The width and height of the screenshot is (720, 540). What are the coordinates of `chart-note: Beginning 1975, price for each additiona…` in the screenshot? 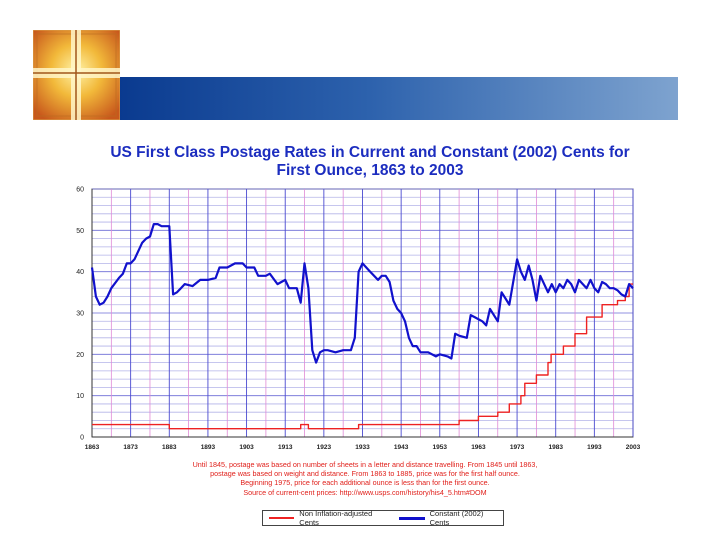 It's located at (365, 483).